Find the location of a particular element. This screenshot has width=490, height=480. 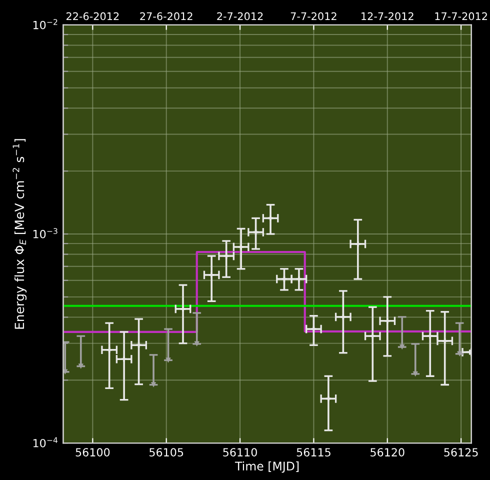

x2-tick-label: 12-7-2012 is located at coordinates (388, 16).